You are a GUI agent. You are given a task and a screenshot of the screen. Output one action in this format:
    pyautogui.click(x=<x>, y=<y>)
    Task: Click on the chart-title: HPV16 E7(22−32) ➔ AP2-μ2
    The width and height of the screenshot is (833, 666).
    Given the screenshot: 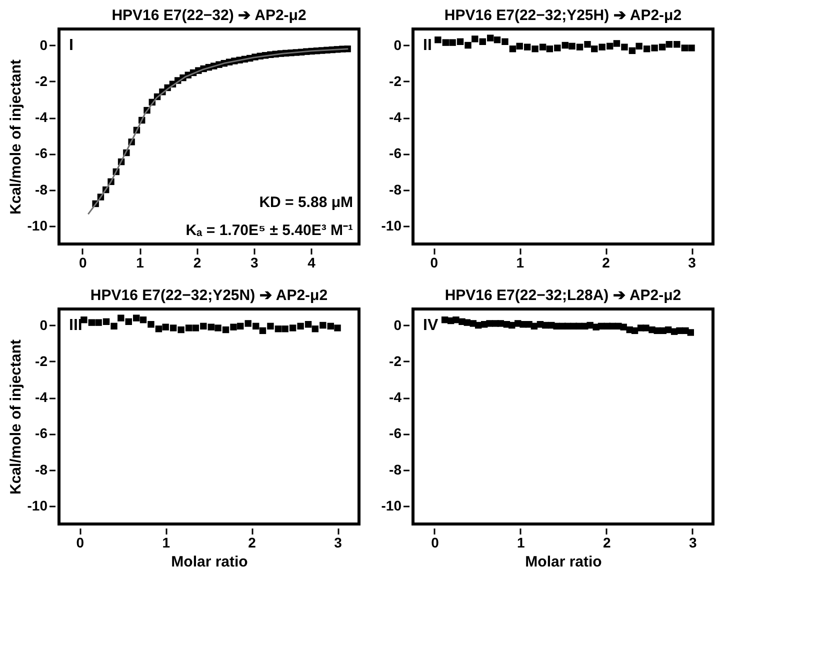 What is the action you would take?
    pyautogui.click(x=209, y=15)
    